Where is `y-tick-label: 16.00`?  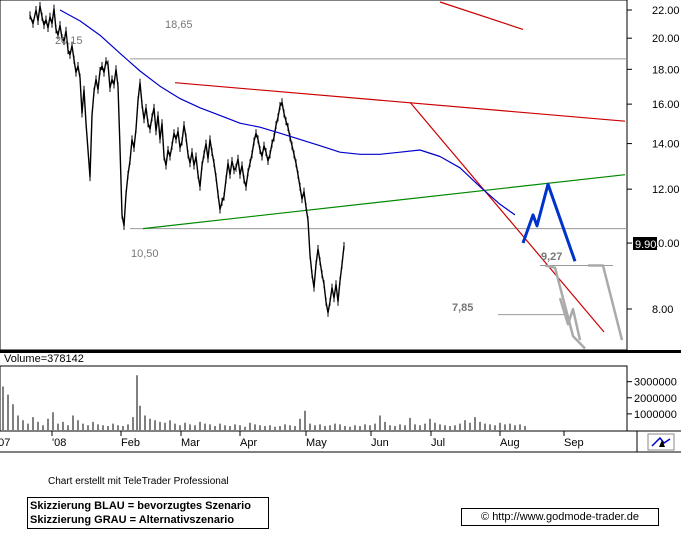 y-tick-label: 16.00 is located at coordinates (666, 105).